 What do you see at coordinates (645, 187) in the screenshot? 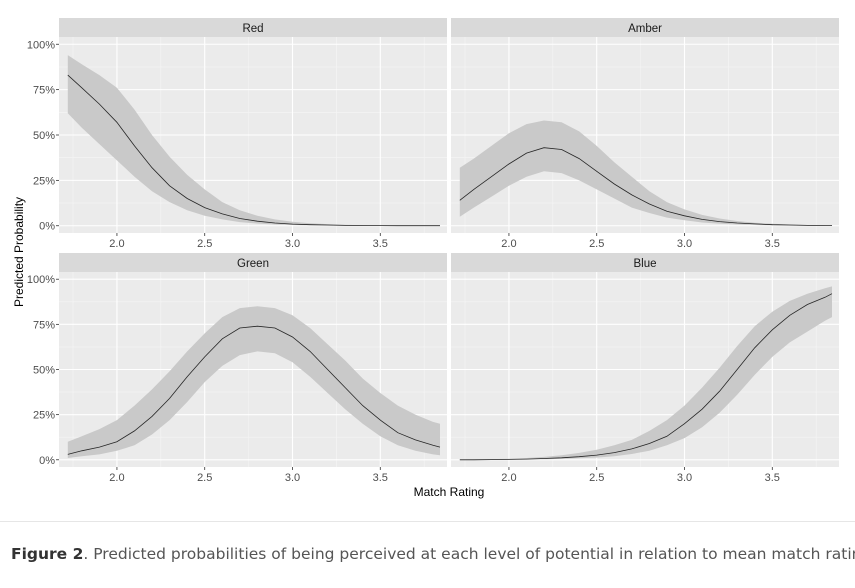
I see `series-line-amber` at bounding box center [645, 187].